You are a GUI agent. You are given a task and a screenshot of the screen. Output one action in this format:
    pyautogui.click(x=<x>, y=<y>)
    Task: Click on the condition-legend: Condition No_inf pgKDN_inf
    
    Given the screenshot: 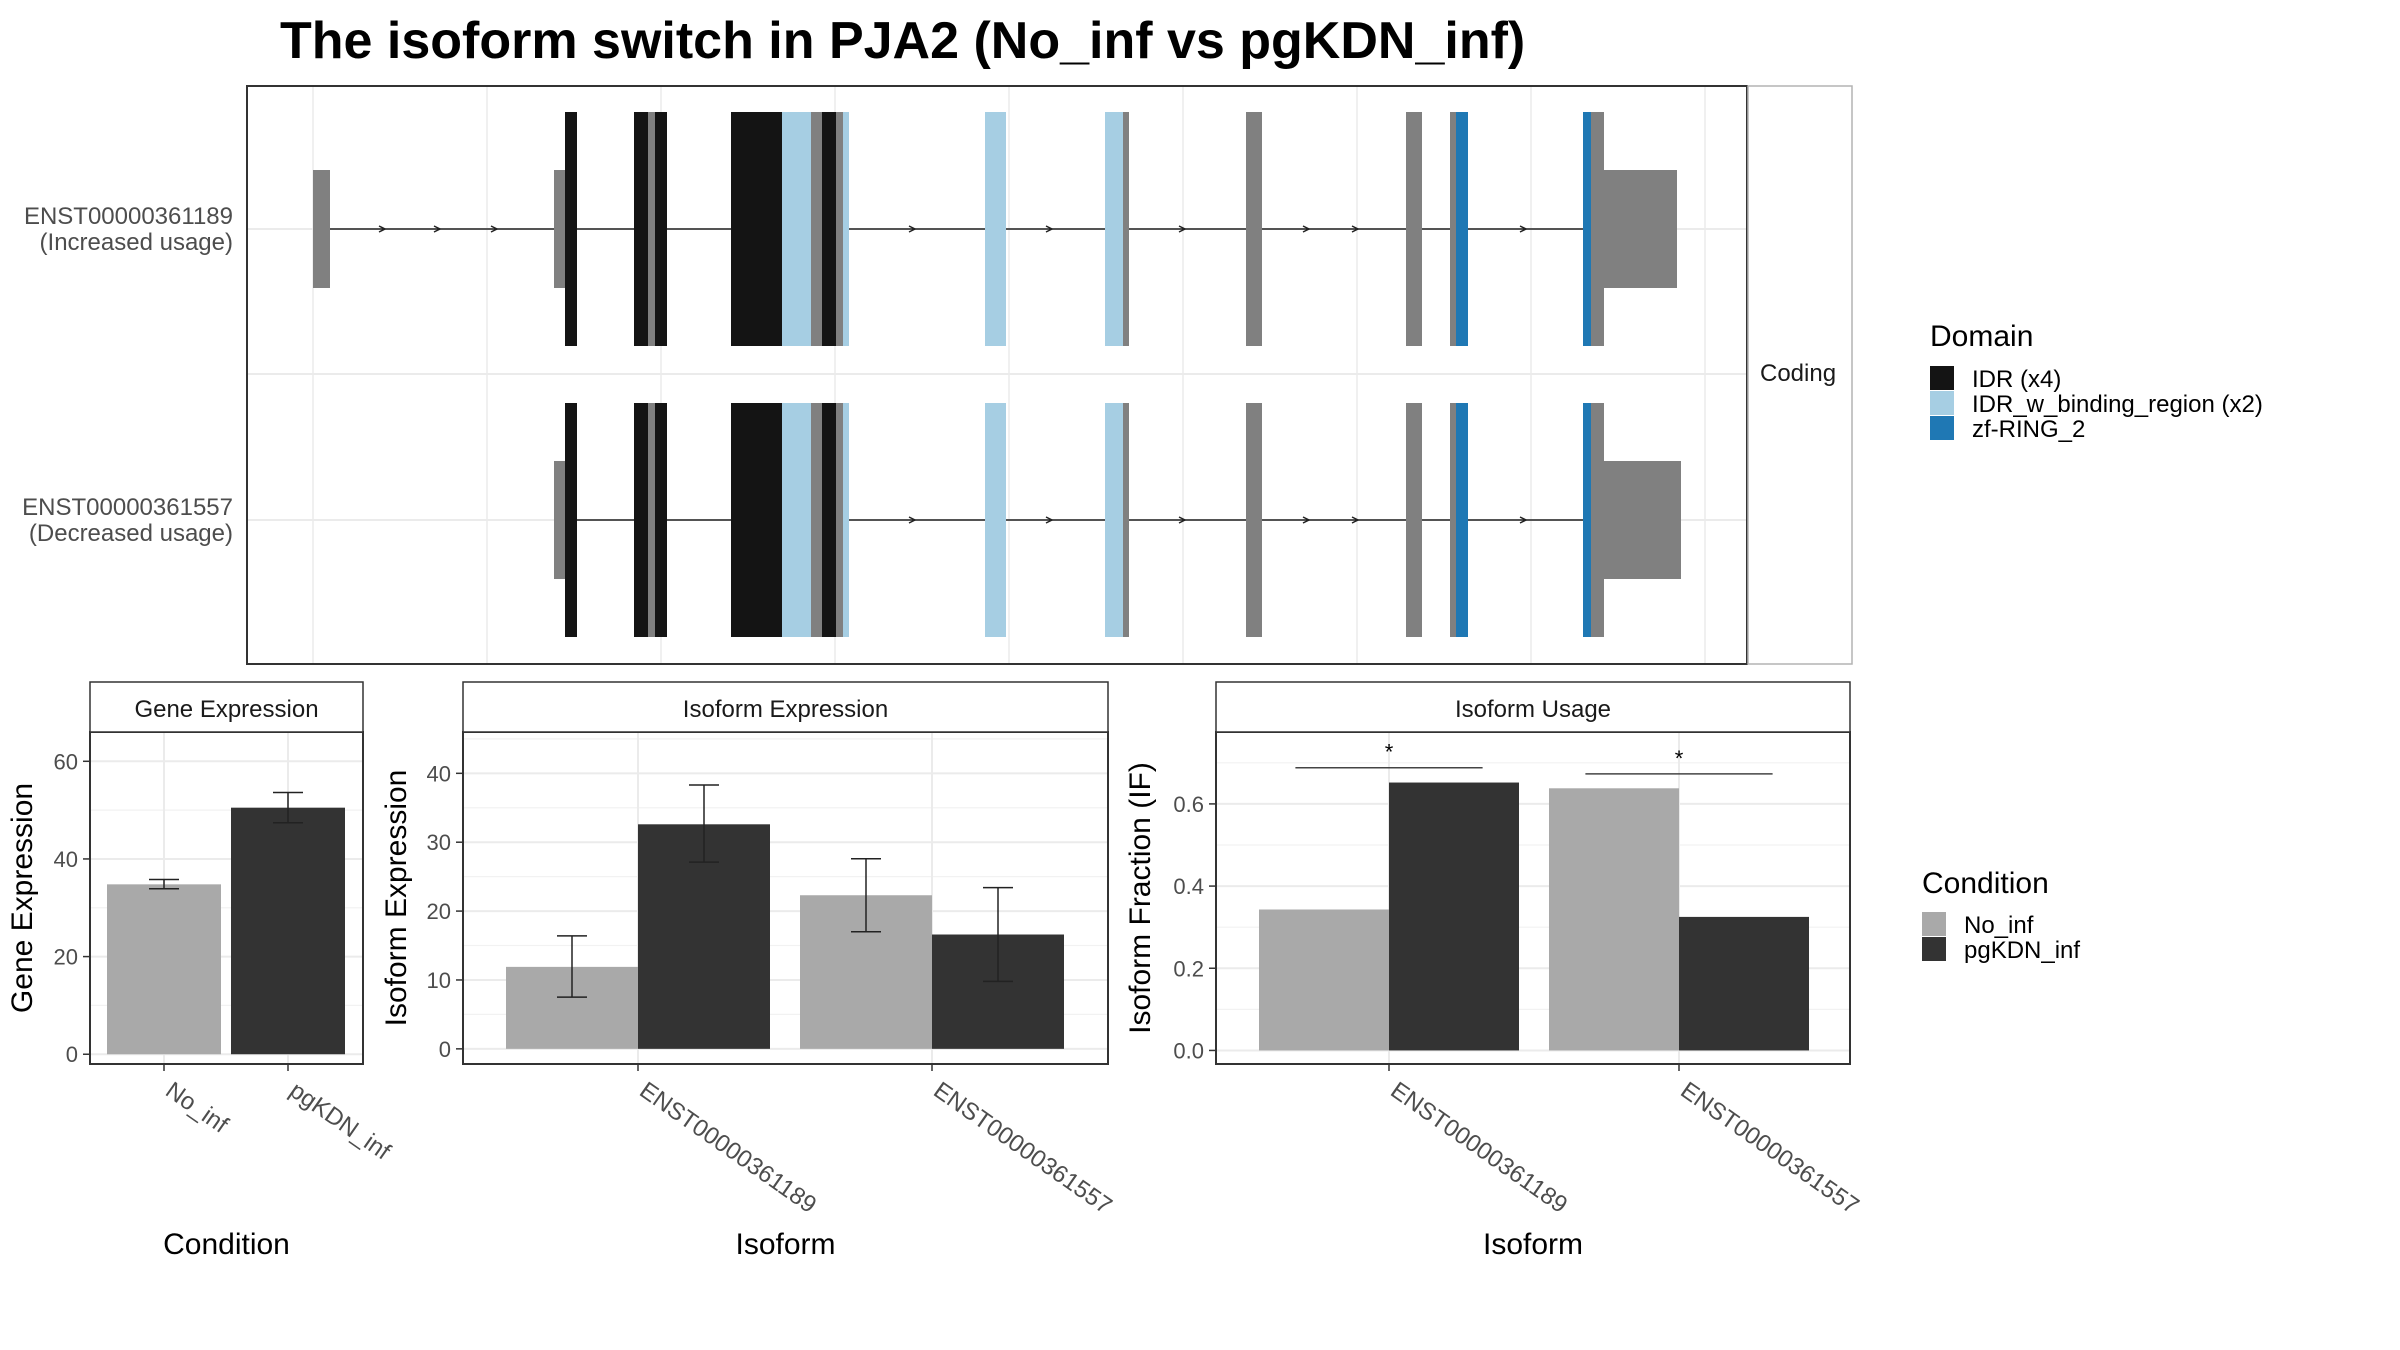 What is the action you would take?
    pyautogui.click(x=2001, y=915)
    